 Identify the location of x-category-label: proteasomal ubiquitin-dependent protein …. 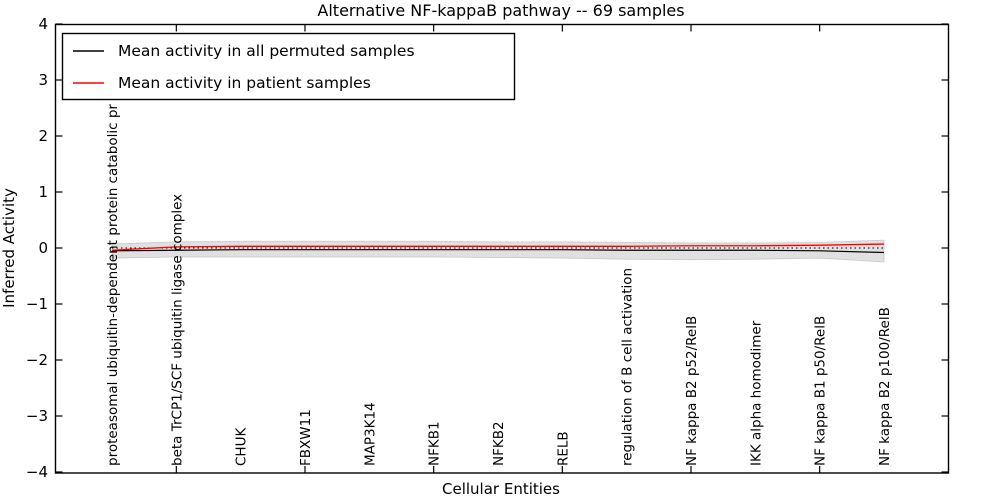
(113, 285).